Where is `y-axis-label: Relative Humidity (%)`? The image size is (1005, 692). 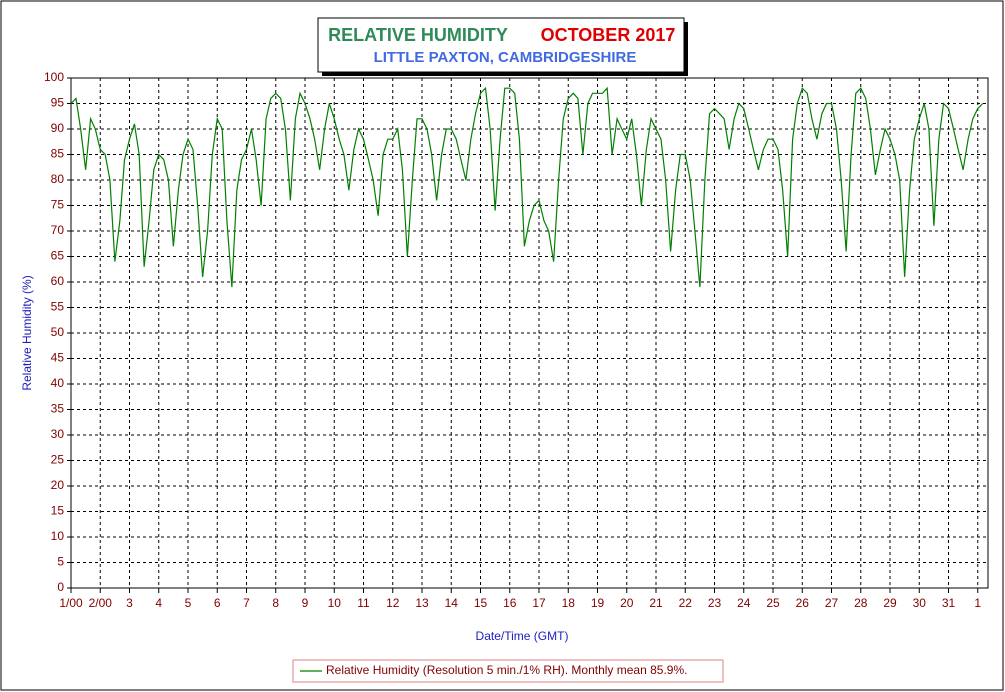 y-axis-label: Relative Humidity (%) is located at coordinates (27, 332).